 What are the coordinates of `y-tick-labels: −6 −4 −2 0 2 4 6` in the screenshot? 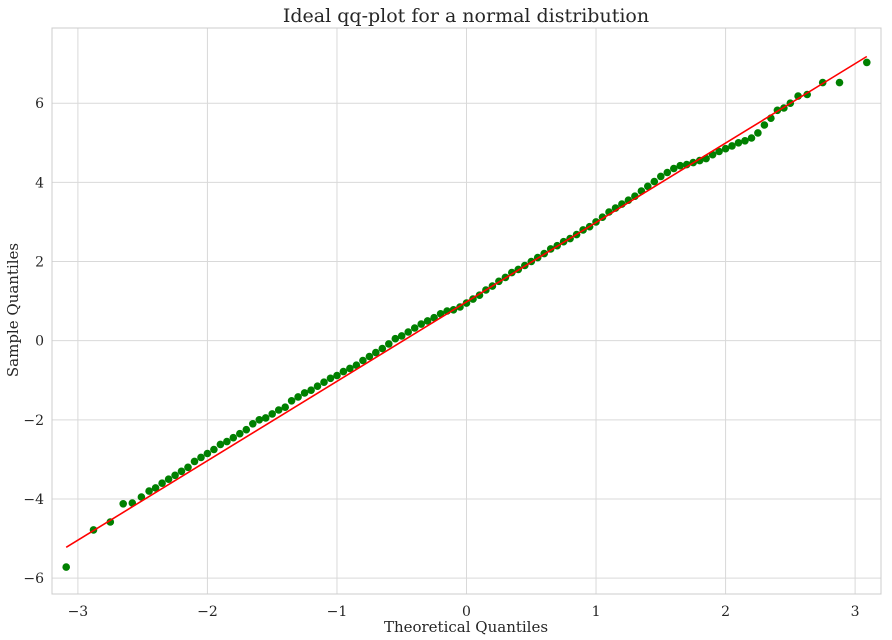 It's located at (33, 341).